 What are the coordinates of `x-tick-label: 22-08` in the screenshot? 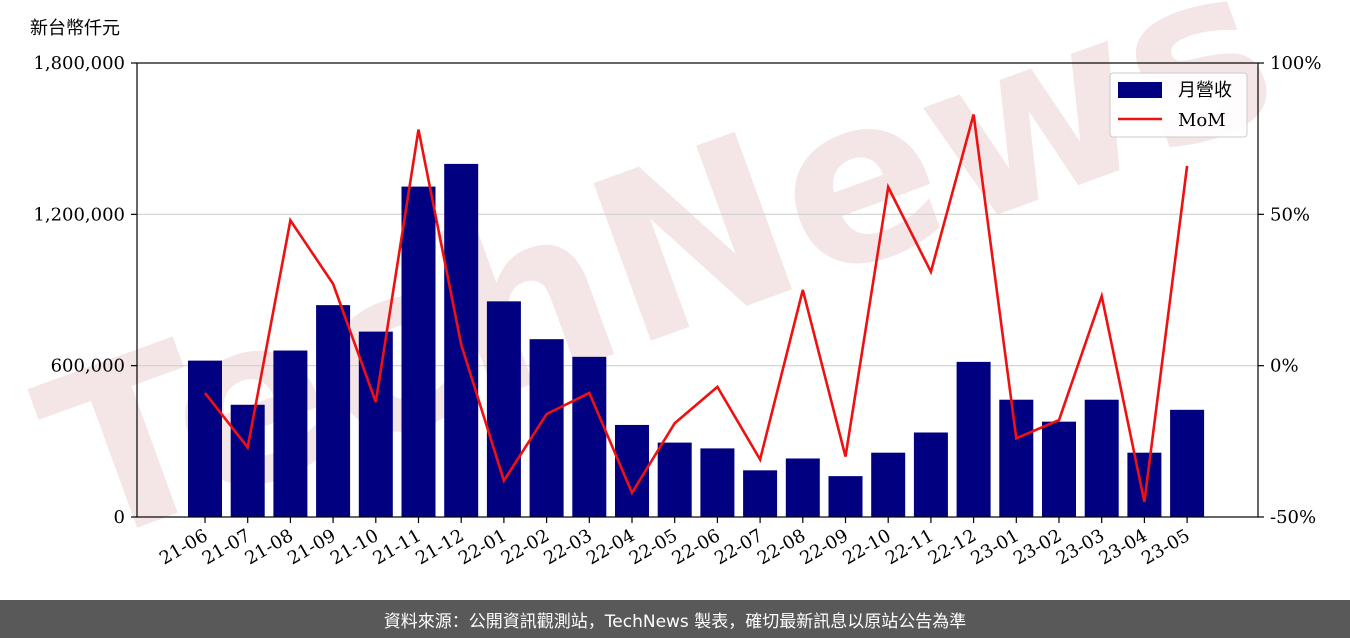 It's located at (781, 547).